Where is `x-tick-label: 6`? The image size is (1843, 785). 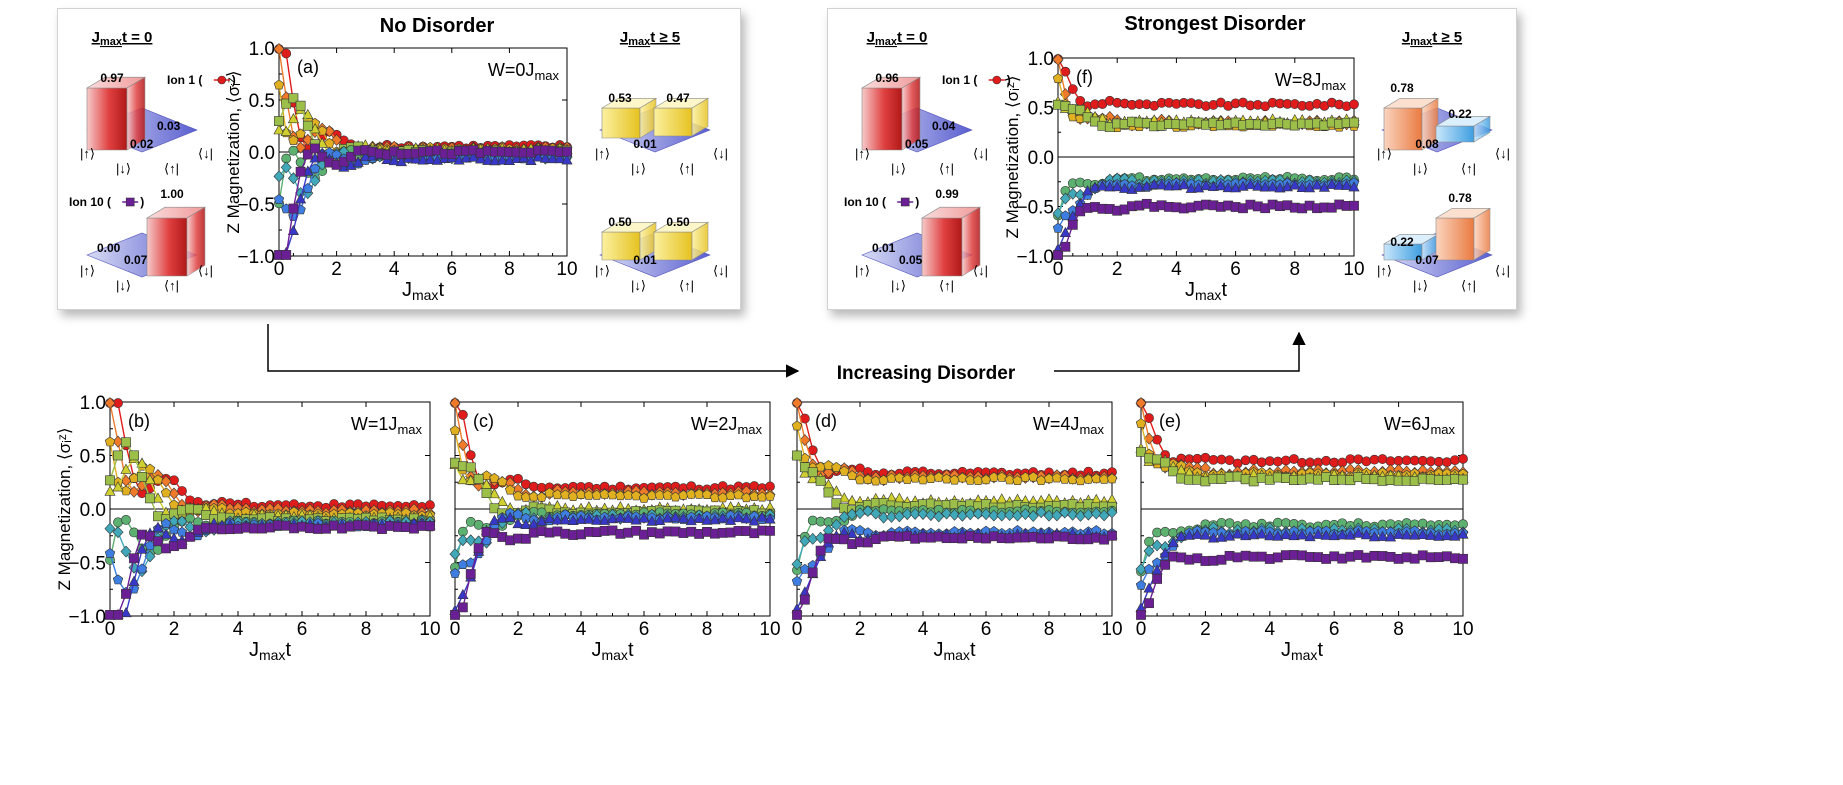 x-tick-label: 6 is located at coordinates (986, 629).